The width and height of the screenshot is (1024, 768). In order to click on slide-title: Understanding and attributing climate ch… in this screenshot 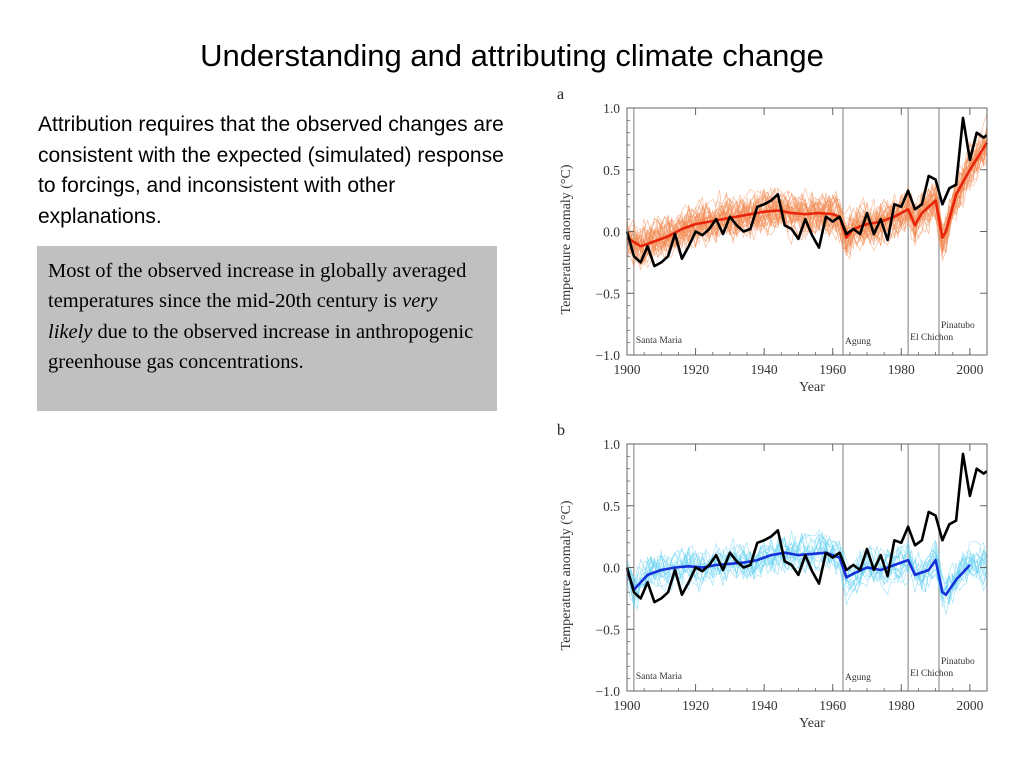, I will do `click(512, 55)`.